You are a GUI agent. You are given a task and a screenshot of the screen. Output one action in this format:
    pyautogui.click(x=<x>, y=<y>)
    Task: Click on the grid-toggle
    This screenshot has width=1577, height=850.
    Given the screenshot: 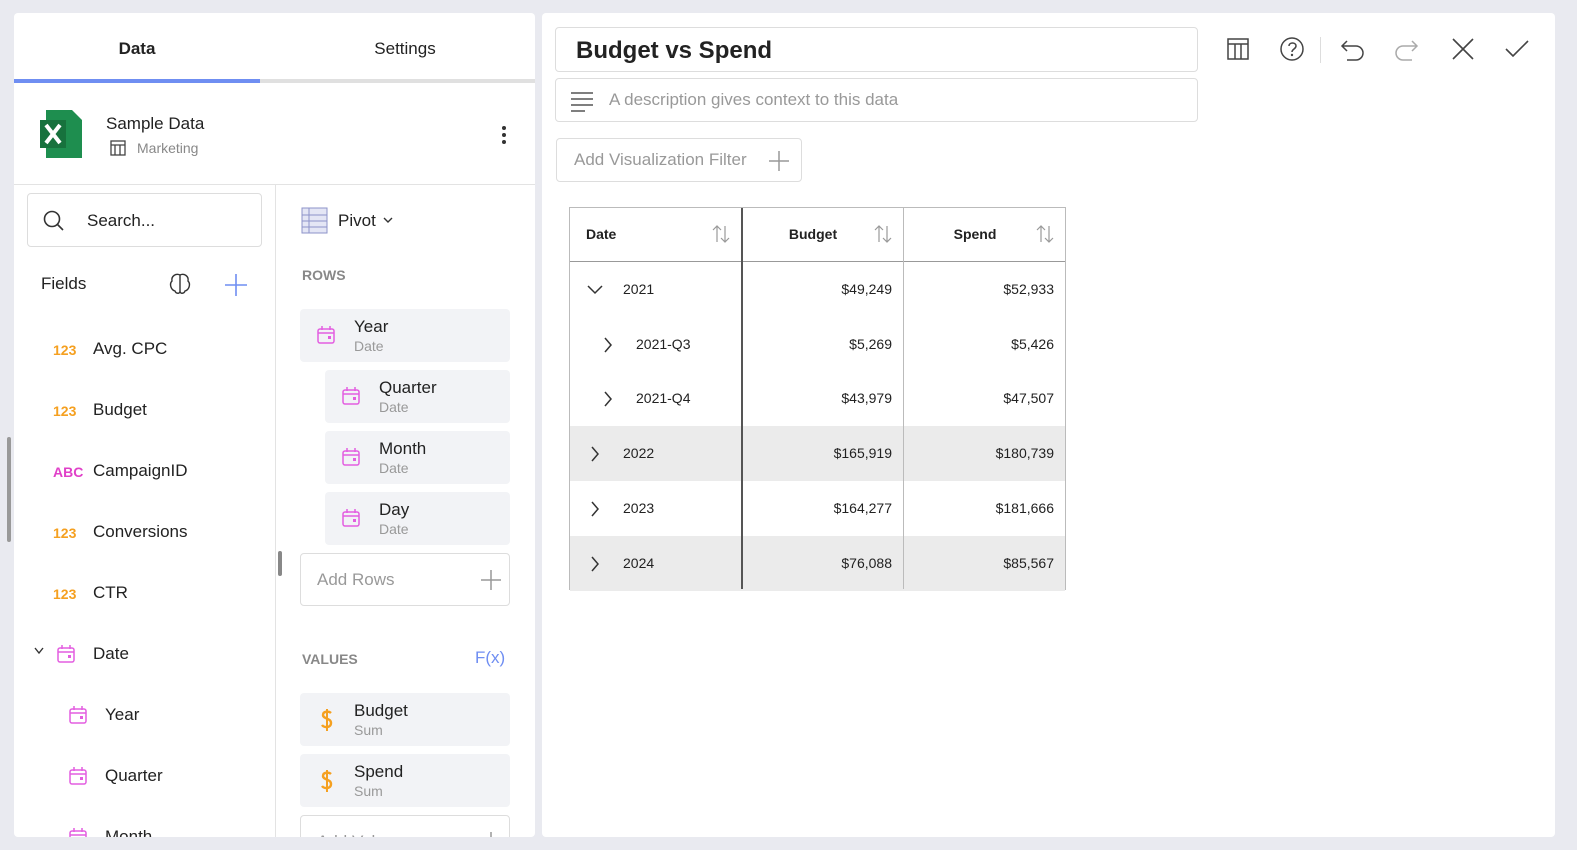 What is the action you would take?
    pyautogui.click(x=1238, y=49)
    